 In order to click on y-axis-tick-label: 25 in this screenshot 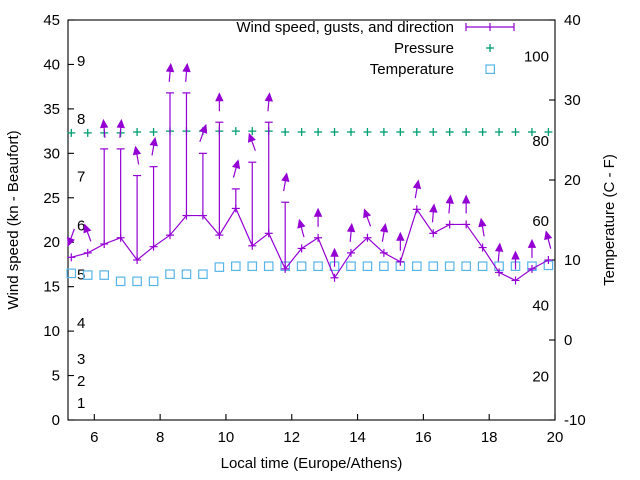, I will do `click(51, 198)`.